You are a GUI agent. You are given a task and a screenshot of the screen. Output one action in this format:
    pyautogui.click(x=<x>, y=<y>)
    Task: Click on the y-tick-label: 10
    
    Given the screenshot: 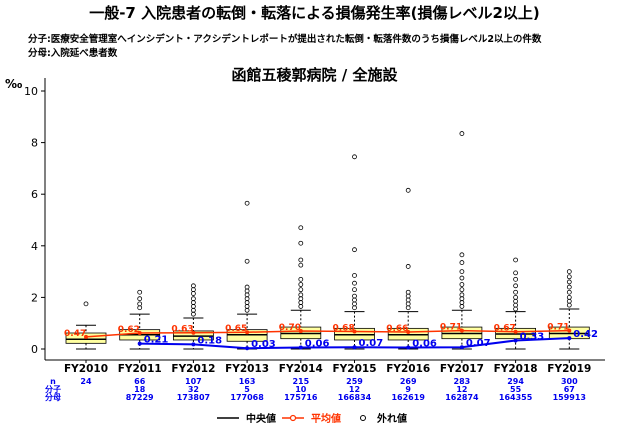 What is the action you would take?
    pyautogui.click(x=31, y=91)
    